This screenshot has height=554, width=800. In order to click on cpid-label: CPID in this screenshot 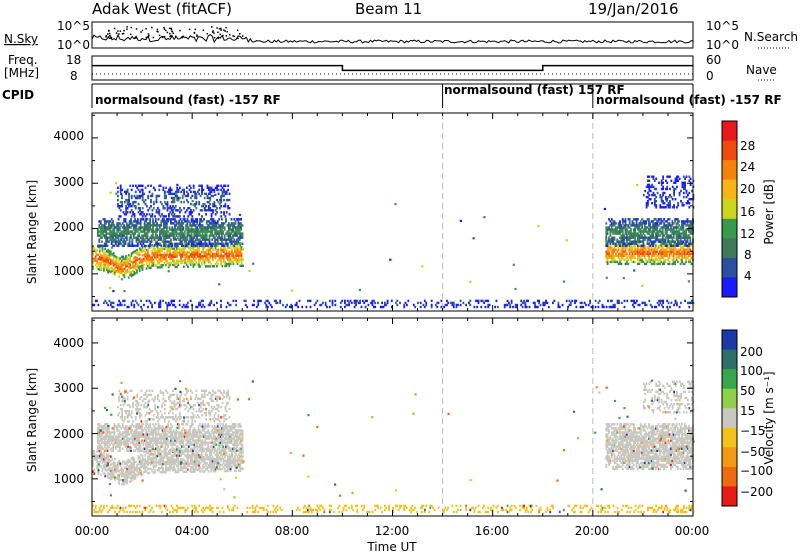, I will do `click(18, 95)`.